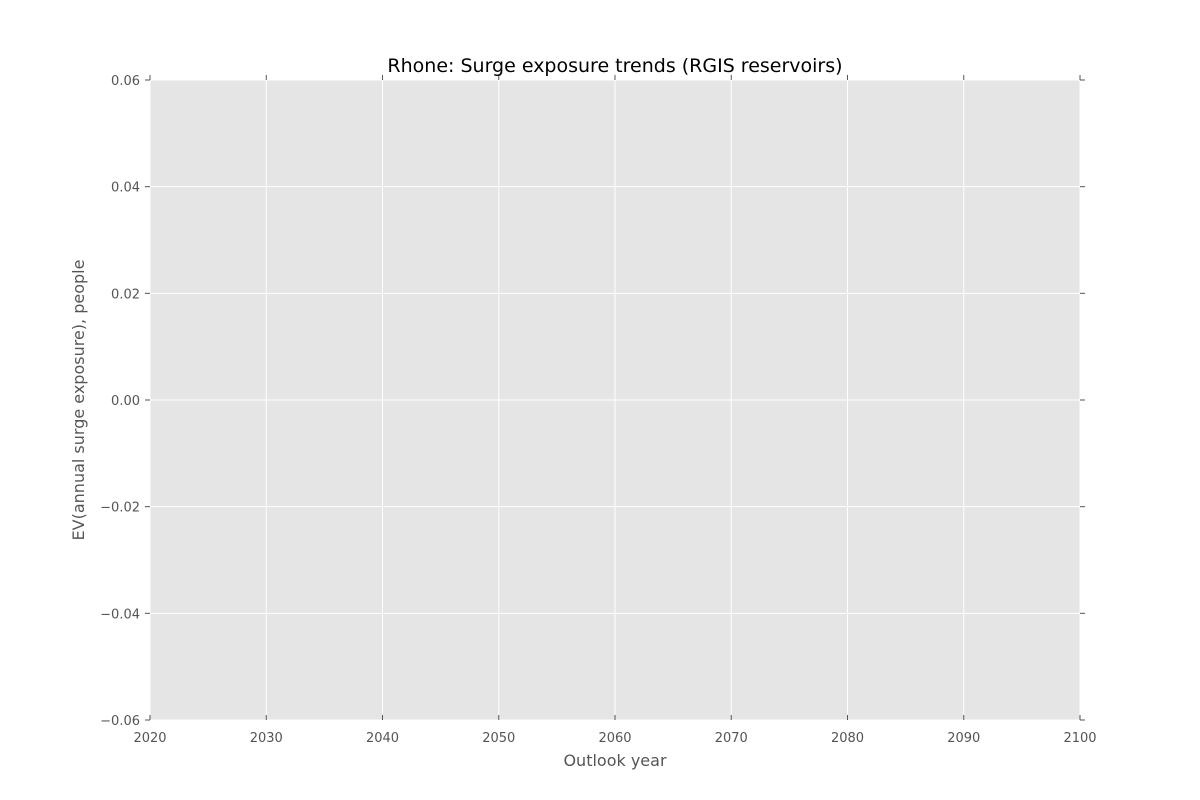  What do you see at coordinates (266, 738) in the screenshot?
I see `x-tick-label: 2030` at bounding box center [266, 738].